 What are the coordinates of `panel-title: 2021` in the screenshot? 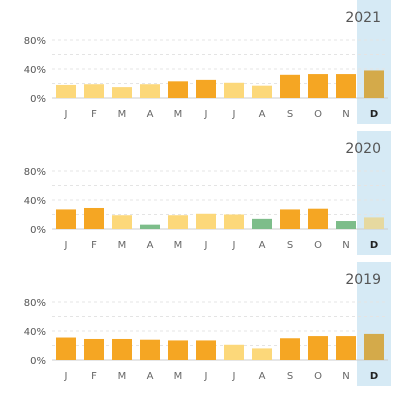 It's located at (363, 18).